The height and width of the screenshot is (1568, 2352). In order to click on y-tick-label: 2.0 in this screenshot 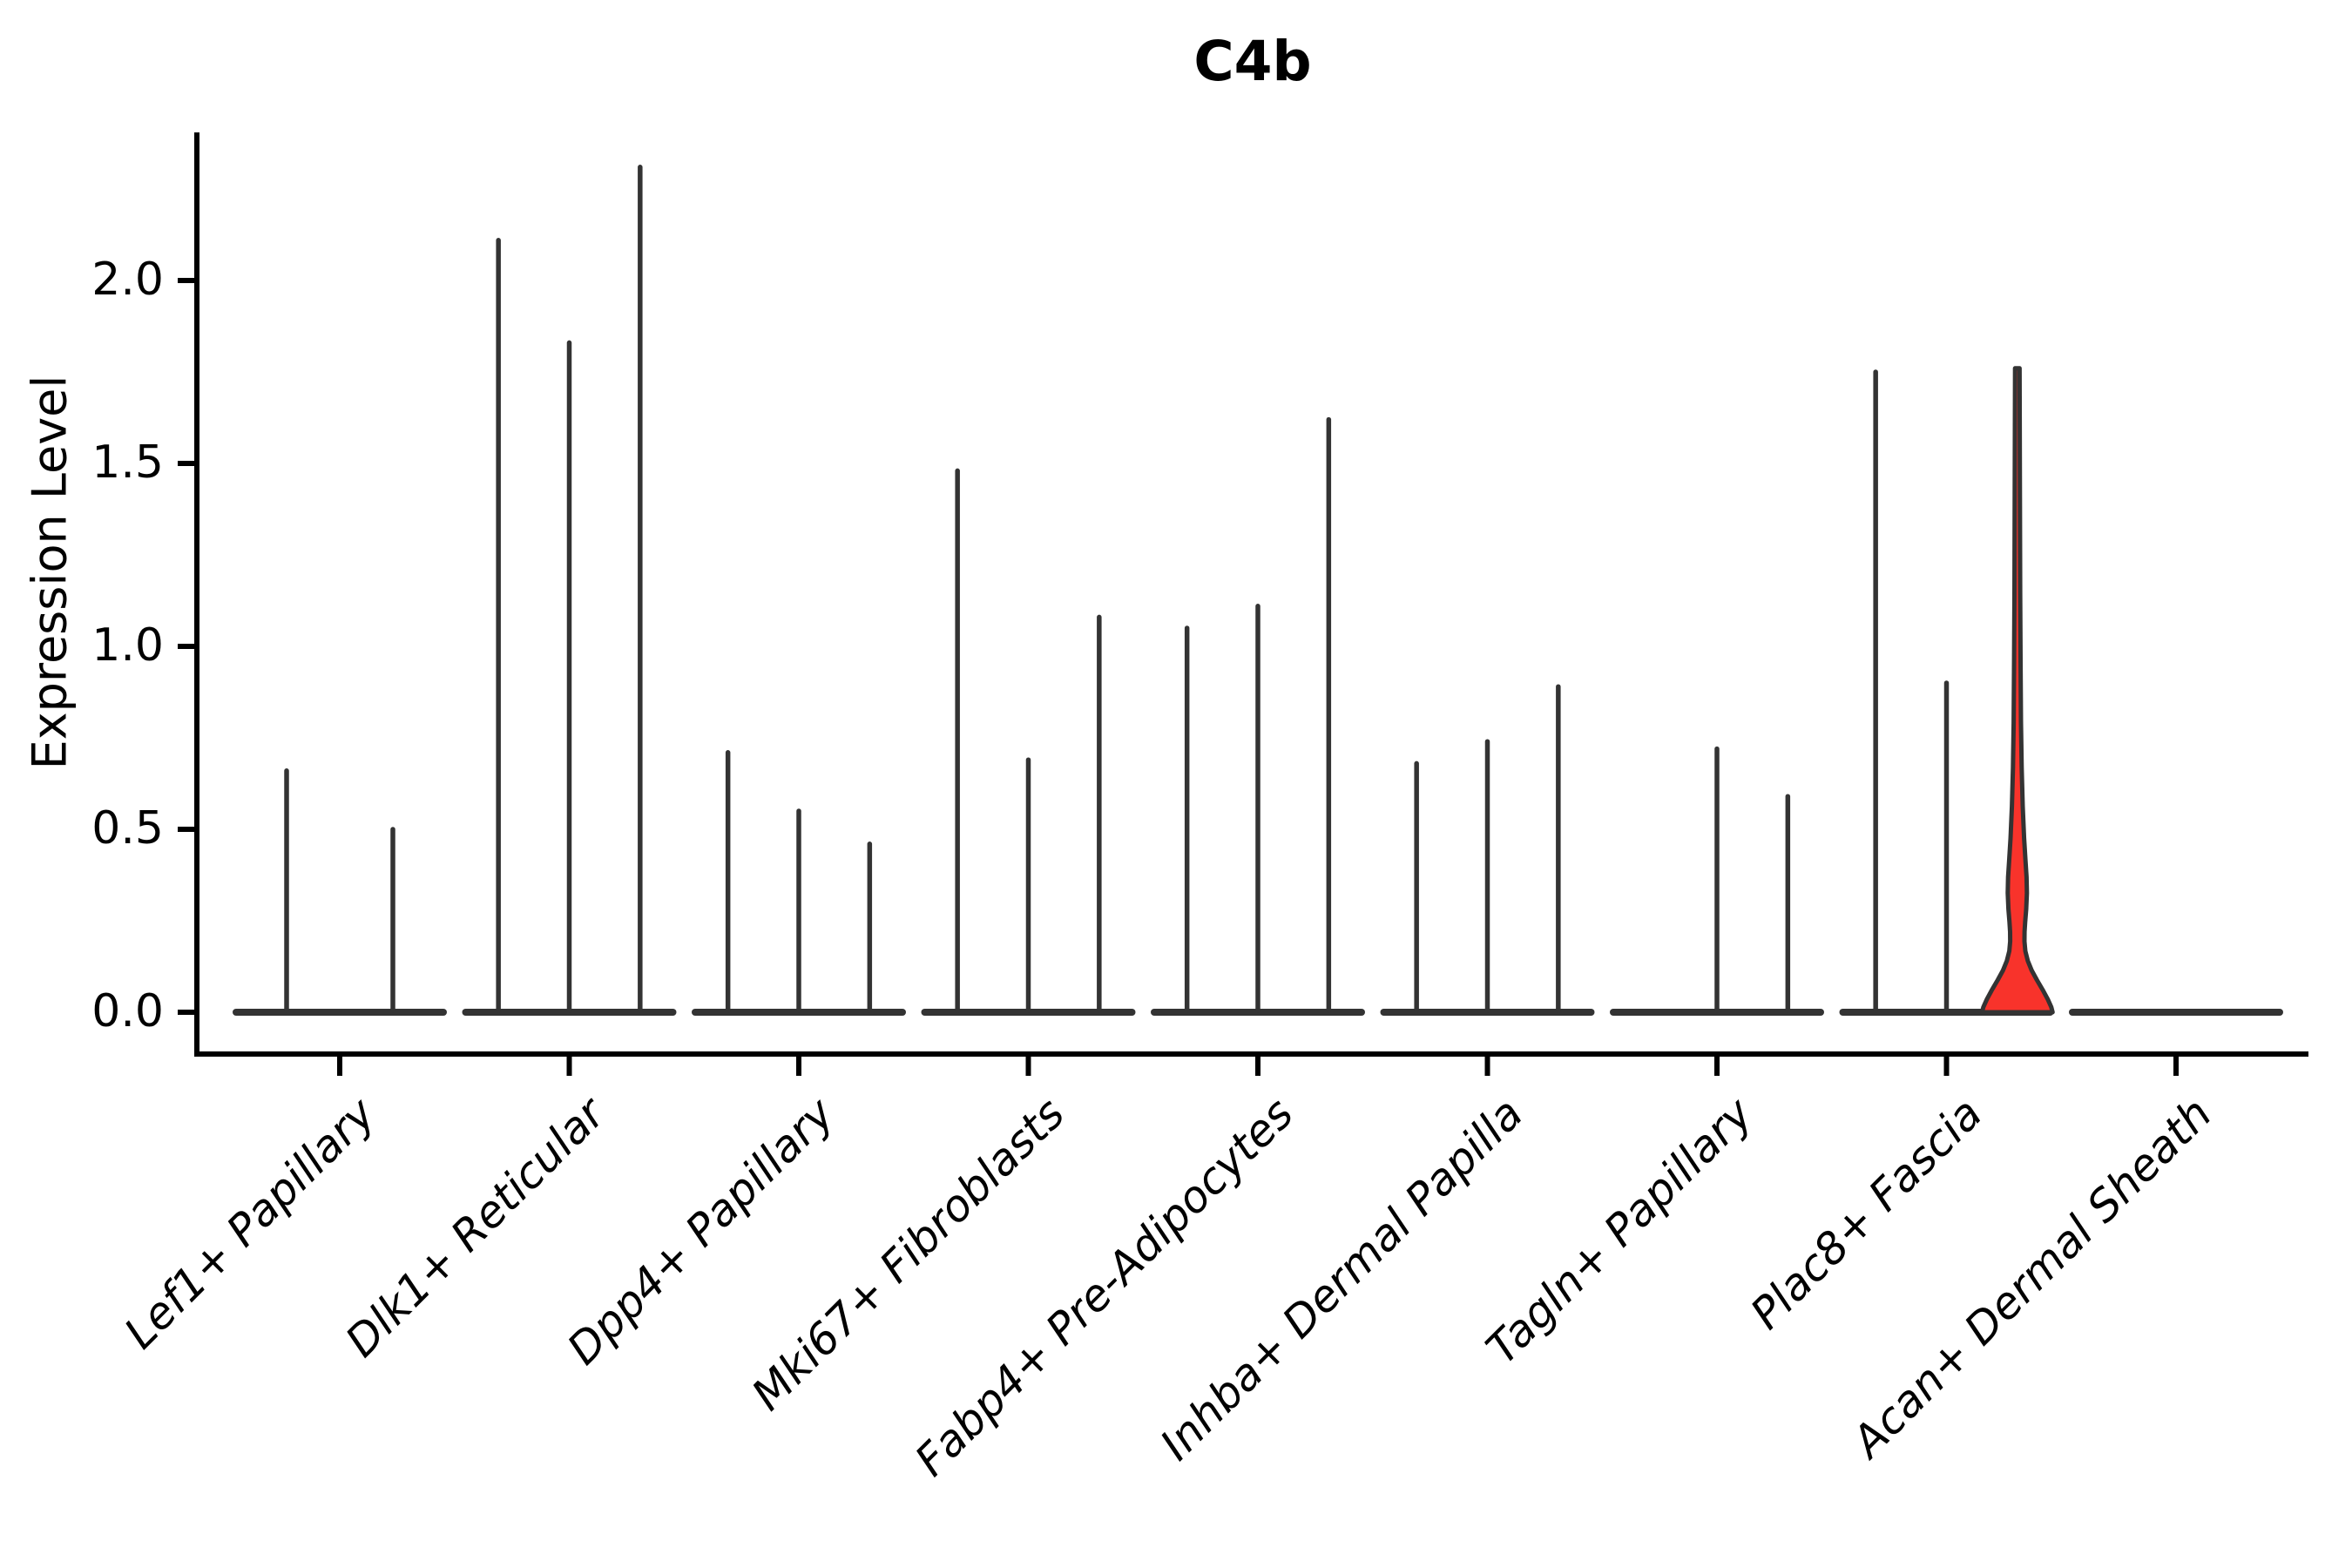, I will do `click(127, 279)`.